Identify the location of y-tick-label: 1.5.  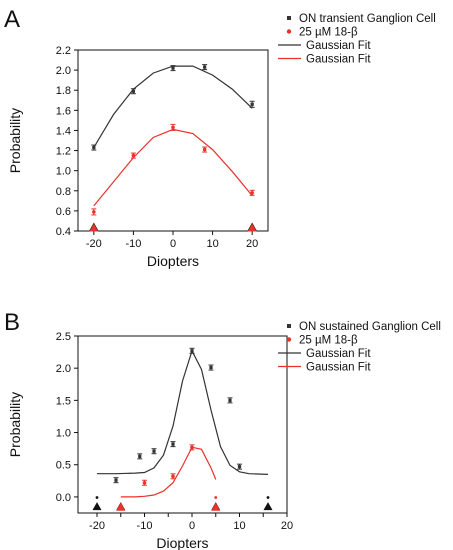
(63, 401).